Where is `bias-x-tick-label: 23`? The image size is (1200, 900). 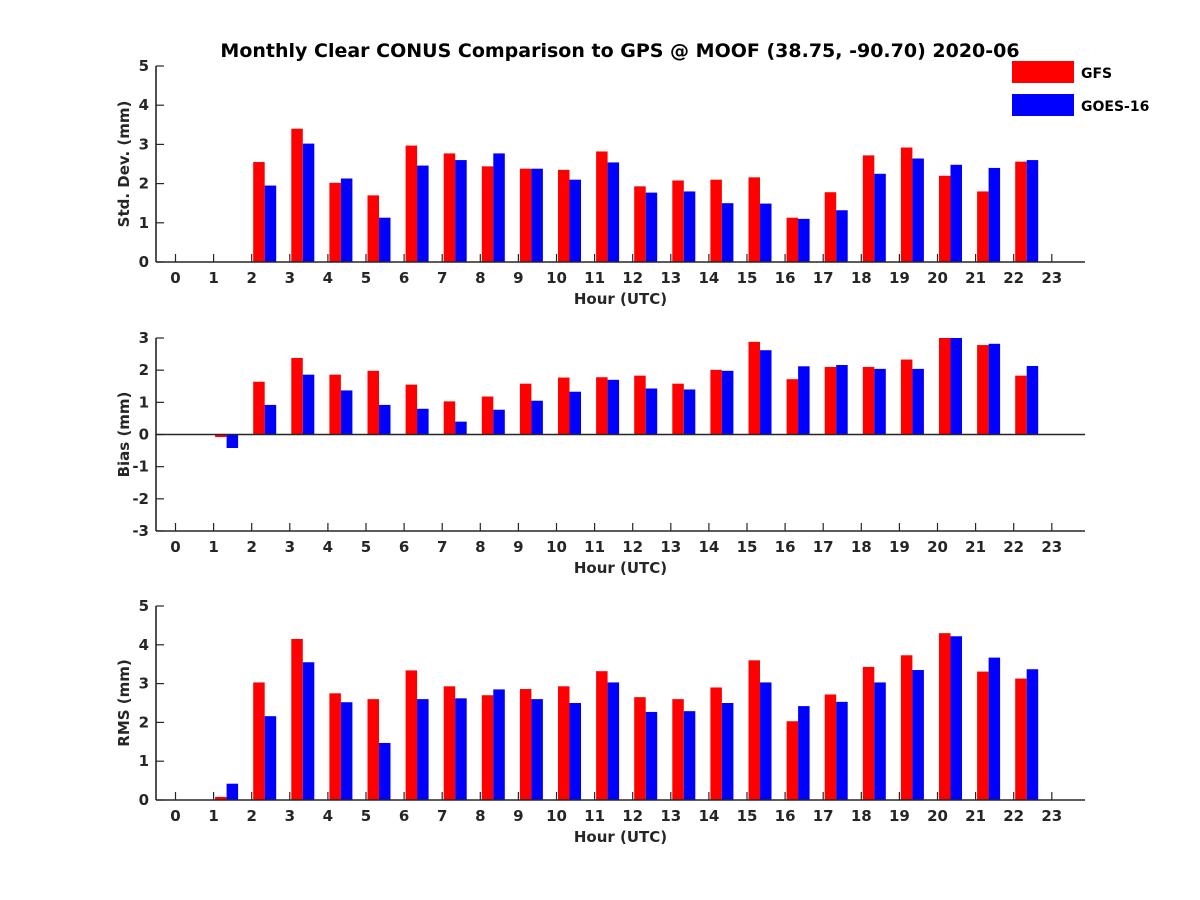 bias-x-tick-label: 23 is located at coordinates (1051, 547).